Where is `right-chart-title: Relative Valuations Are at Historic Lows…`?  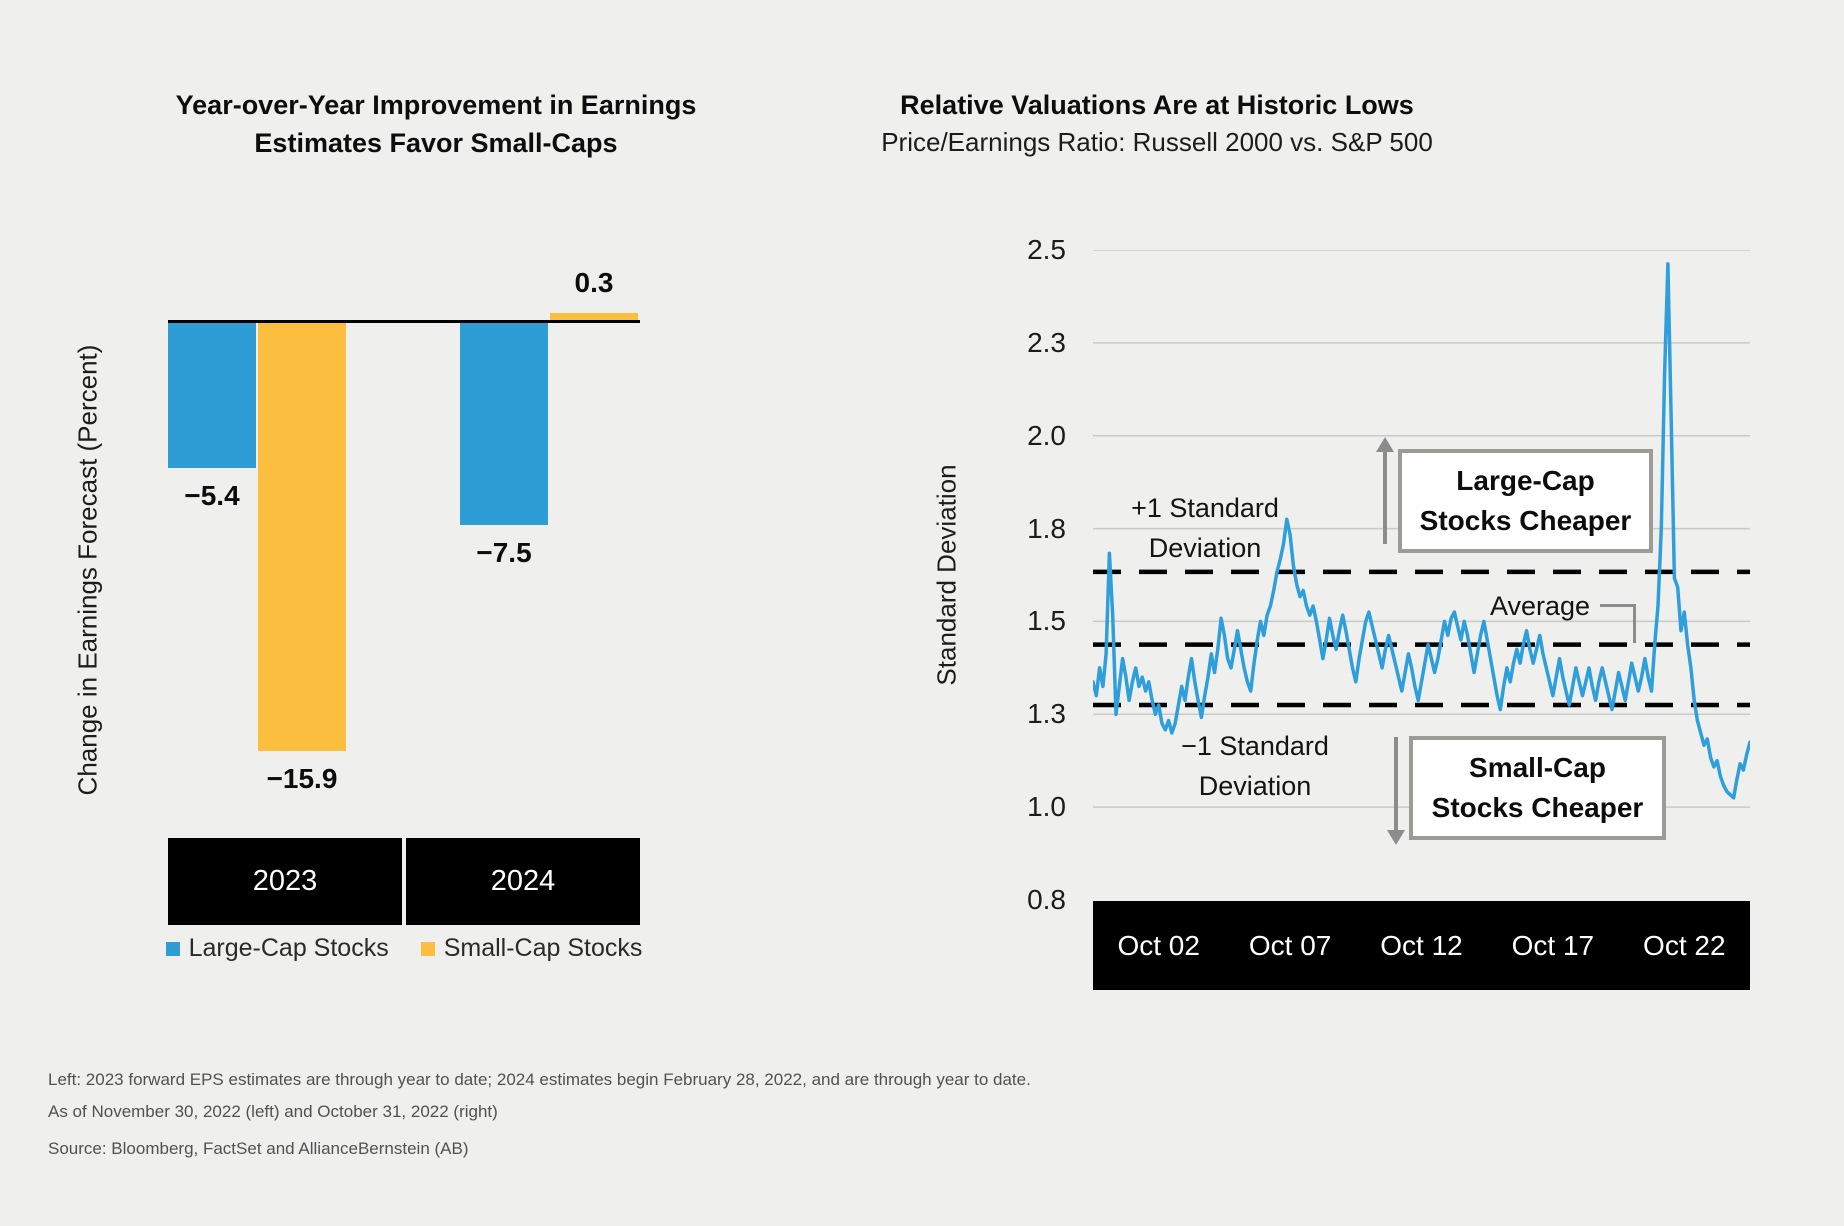
right-chart-title: Relative Valuations Are at Historic Lows… is located at coordinates (1157, 123).